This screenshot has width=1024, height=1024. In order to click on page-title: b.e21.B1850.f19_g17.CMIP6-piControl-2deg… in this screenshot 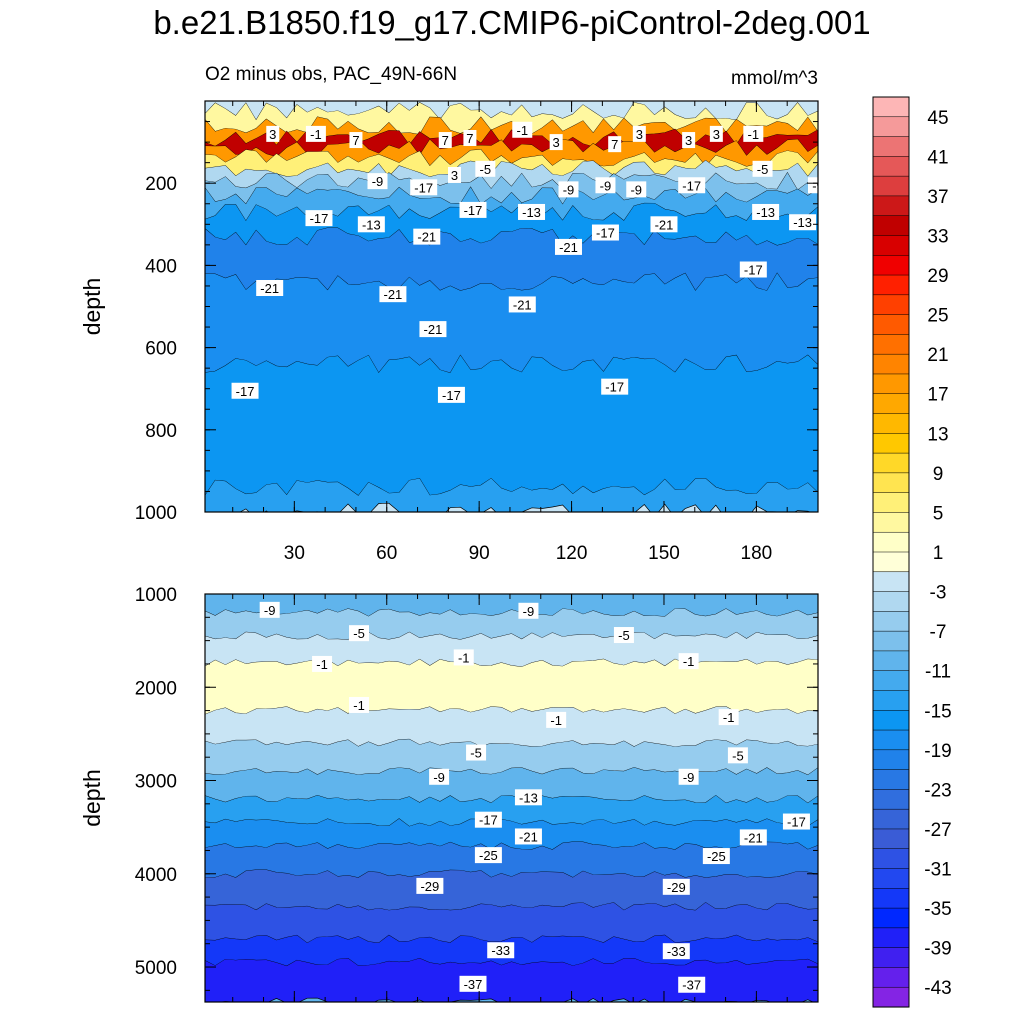, I will do `click(512, 22)`.